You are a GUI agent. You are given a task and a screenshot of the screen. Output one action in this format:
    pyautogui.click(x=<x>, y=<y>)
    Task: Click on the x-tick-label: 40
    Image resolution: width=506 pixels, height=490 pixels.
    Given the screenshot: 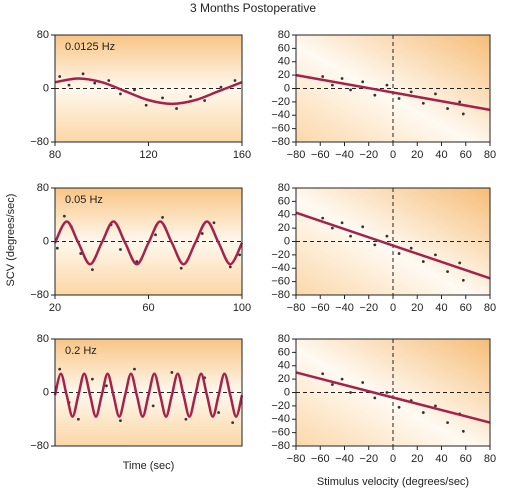 What is the action you would take?
    pyautogui.click(x=441, y=155)
    